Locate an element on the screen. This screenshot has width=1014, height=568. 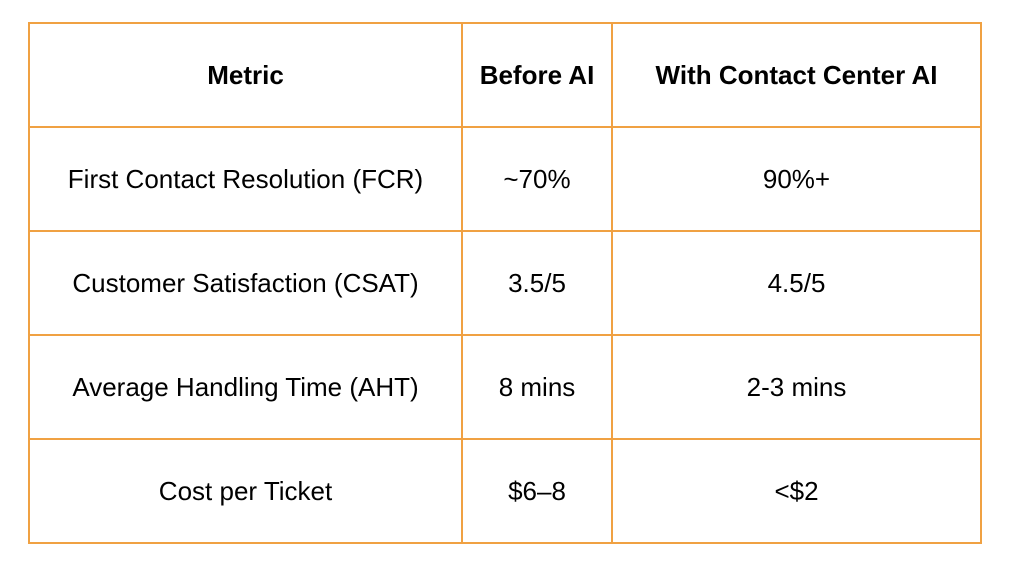
metric-name-cell: First Contact Resolution (FCR) is located at coordinates (245, 179).